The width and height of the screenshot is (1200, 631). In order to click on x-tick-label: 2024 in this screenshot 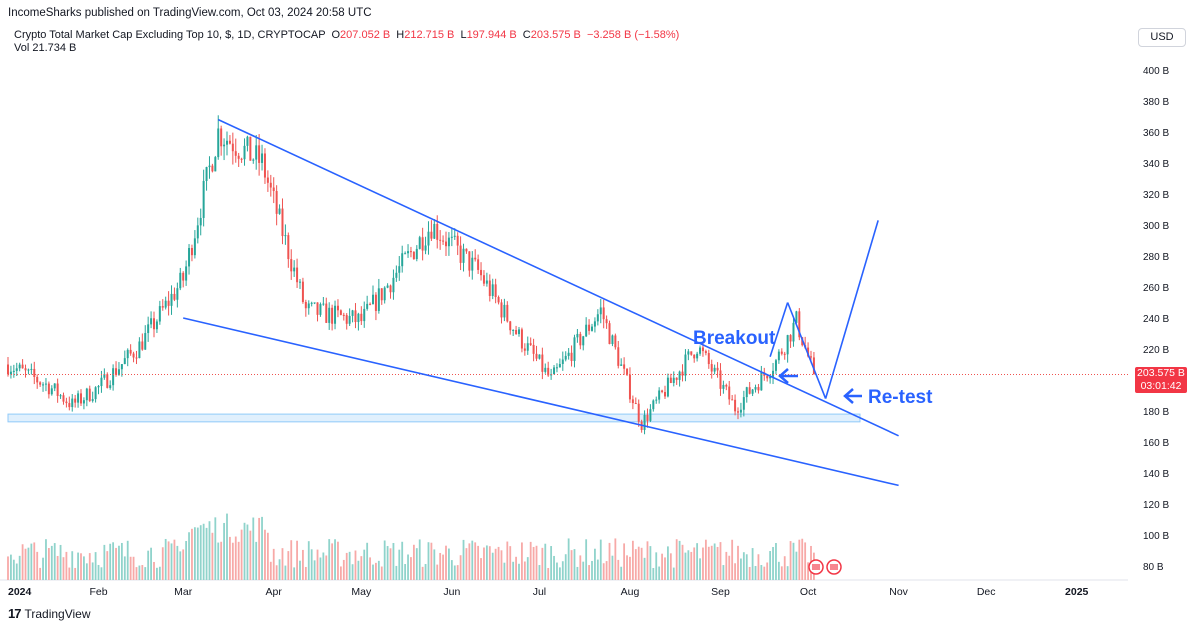, I will do `click(20, 592)`.